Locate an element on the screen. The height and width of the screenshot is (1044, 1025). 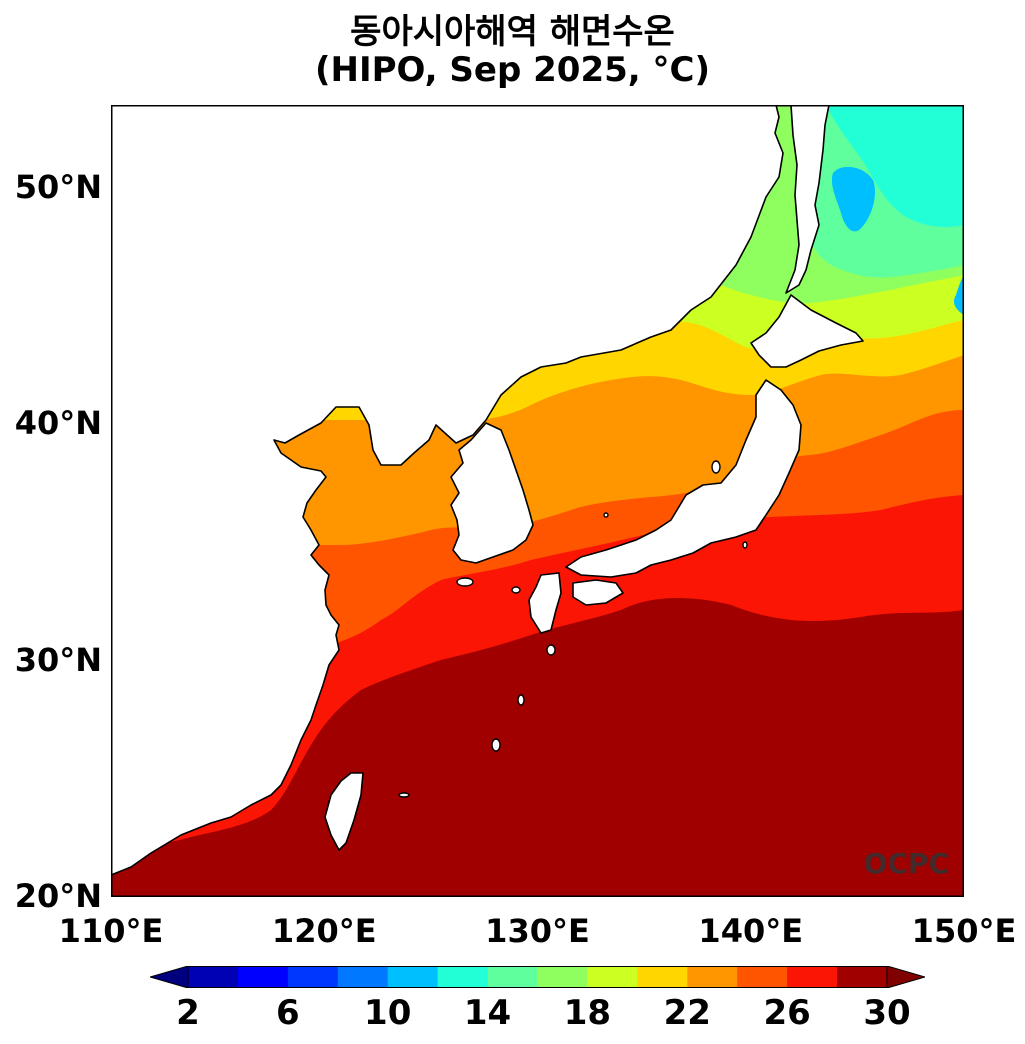
colorbar-tick-label: 2 is located at coordinates (188, 1013).